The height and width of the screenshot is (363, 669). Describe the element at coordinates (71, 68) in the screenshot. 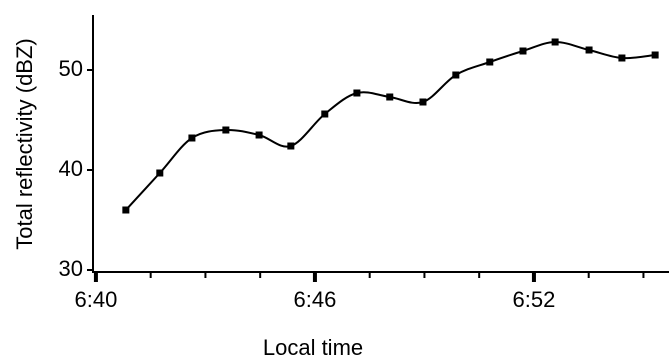

I see `y-tick-label: 50` at that location.